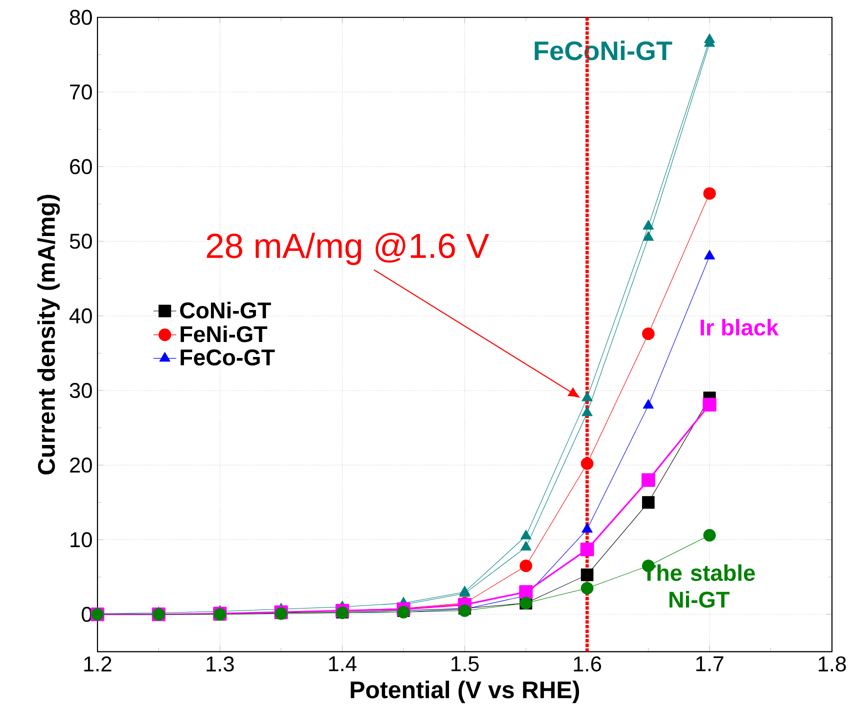  Describe the element at coordinates (81, 241) in the screenshot. I see `y-tick-label: 50` at that location.